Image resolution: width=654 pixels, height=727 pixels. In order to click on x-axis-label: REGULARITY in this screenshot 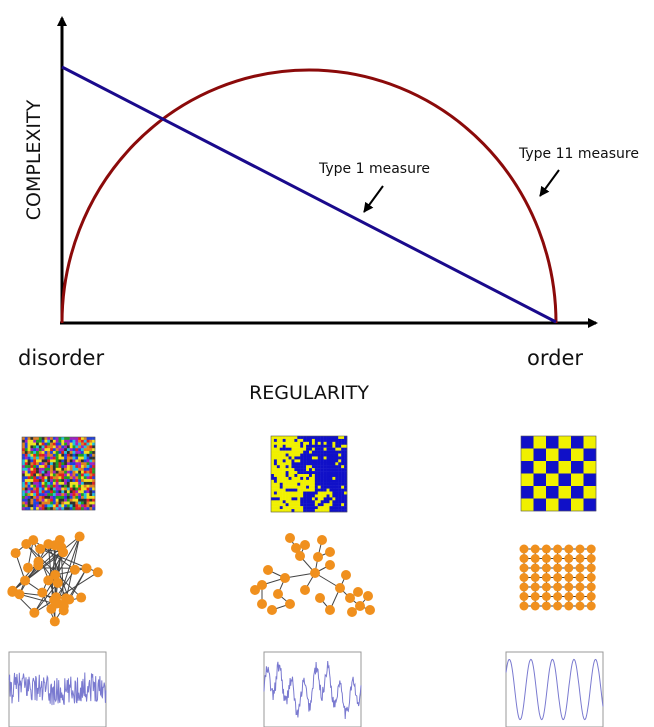, I will do `click(309, 393)`.